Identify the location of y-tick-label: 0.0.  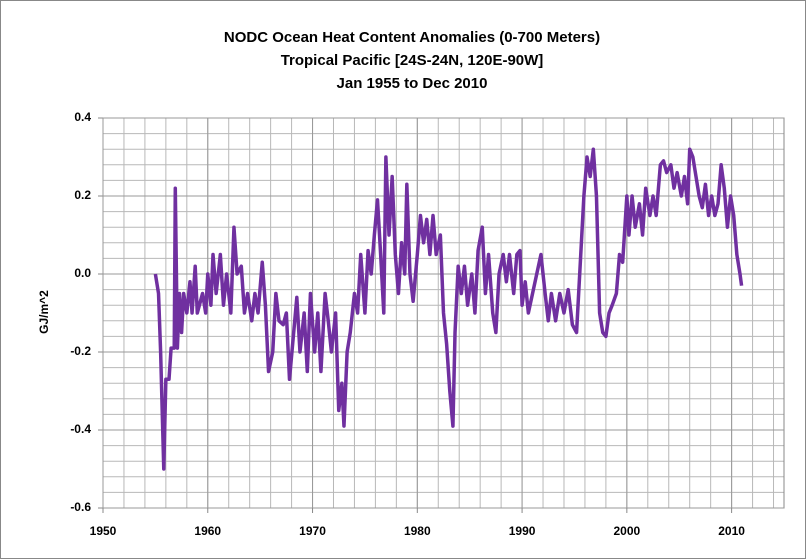
(82, 273).